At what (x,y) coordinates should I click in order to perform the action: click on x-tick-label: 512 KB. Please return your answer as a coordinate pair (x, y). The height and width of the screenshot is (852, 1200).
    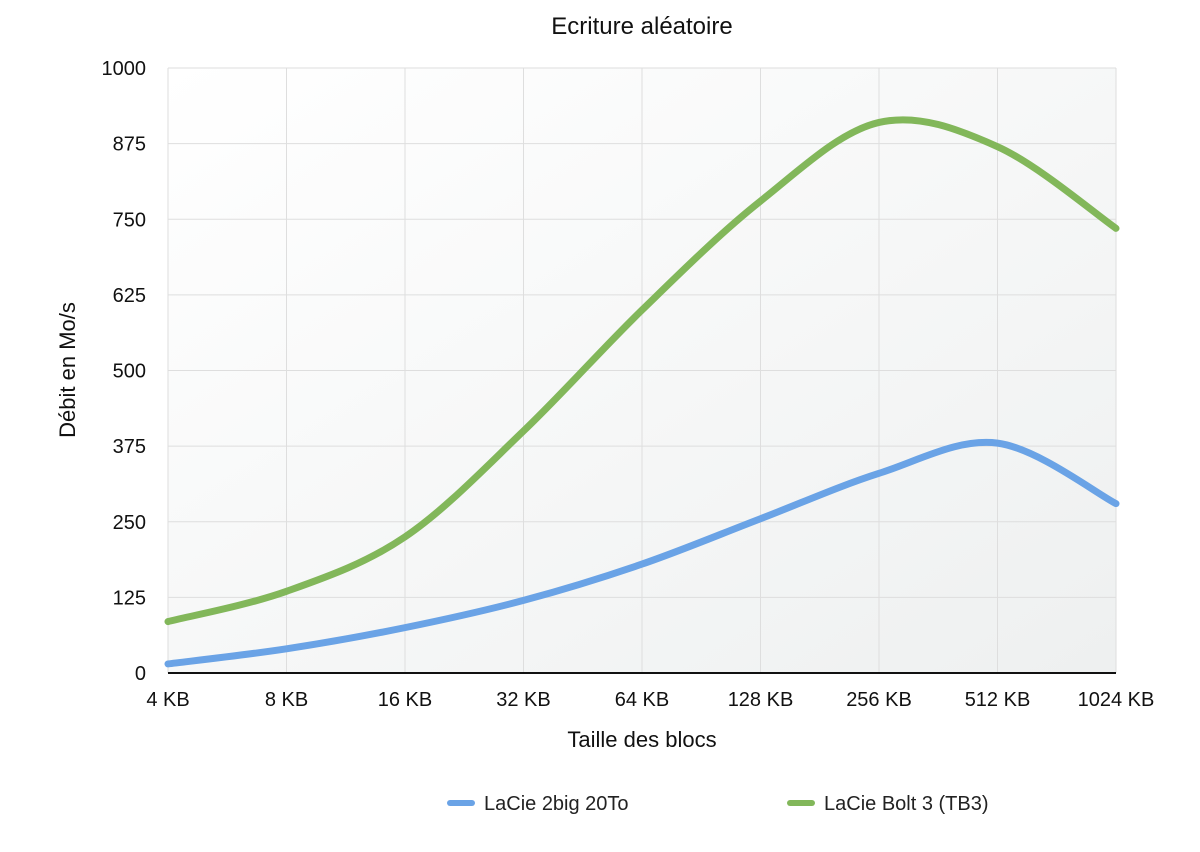
    Looking at the image, I should click on (998, 700).